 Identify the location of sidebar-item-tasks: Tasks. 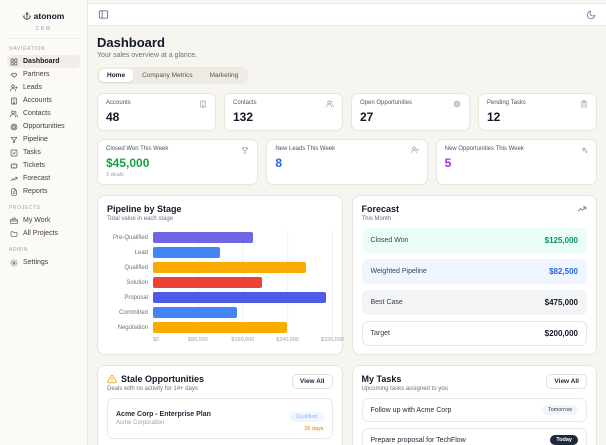
(43, 152).